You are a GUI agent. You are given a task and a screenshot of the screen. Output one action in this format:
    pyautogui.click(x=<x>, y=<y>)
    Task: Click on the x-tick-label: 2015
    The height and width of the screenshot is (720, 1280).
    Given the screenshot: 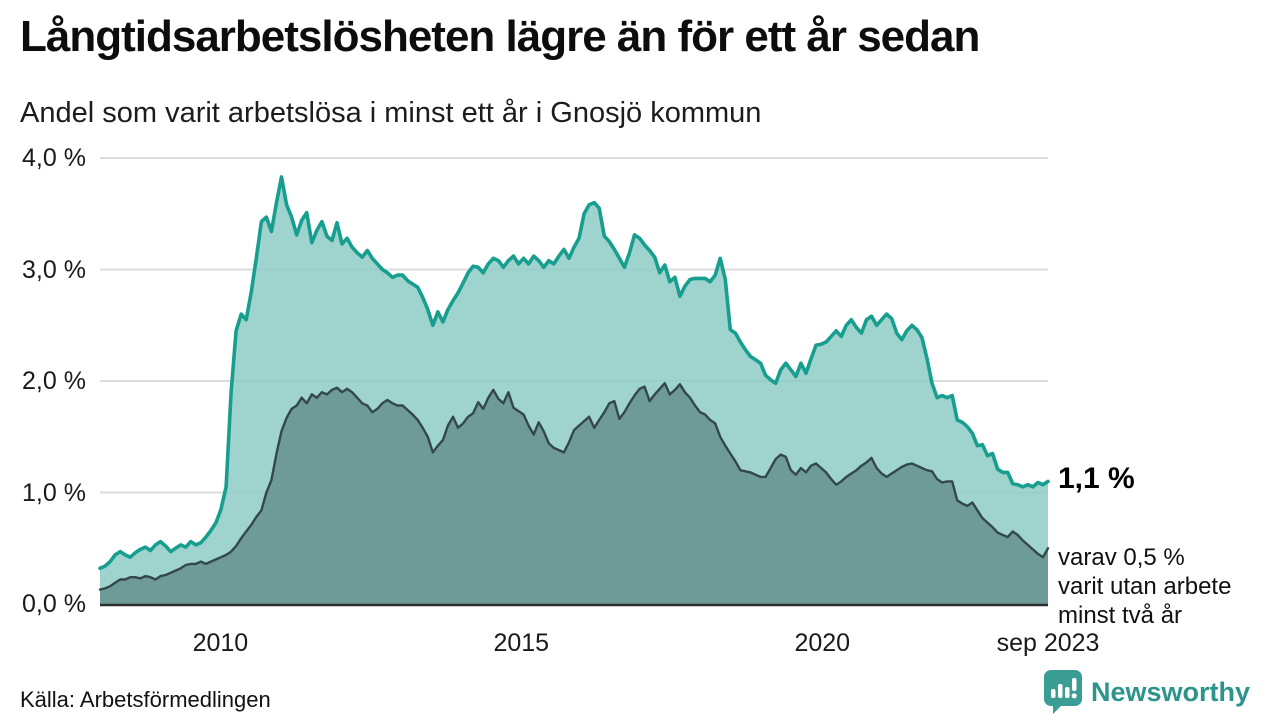 What is the action you would take?
    pyautogui.click(x=521, y=643)
    